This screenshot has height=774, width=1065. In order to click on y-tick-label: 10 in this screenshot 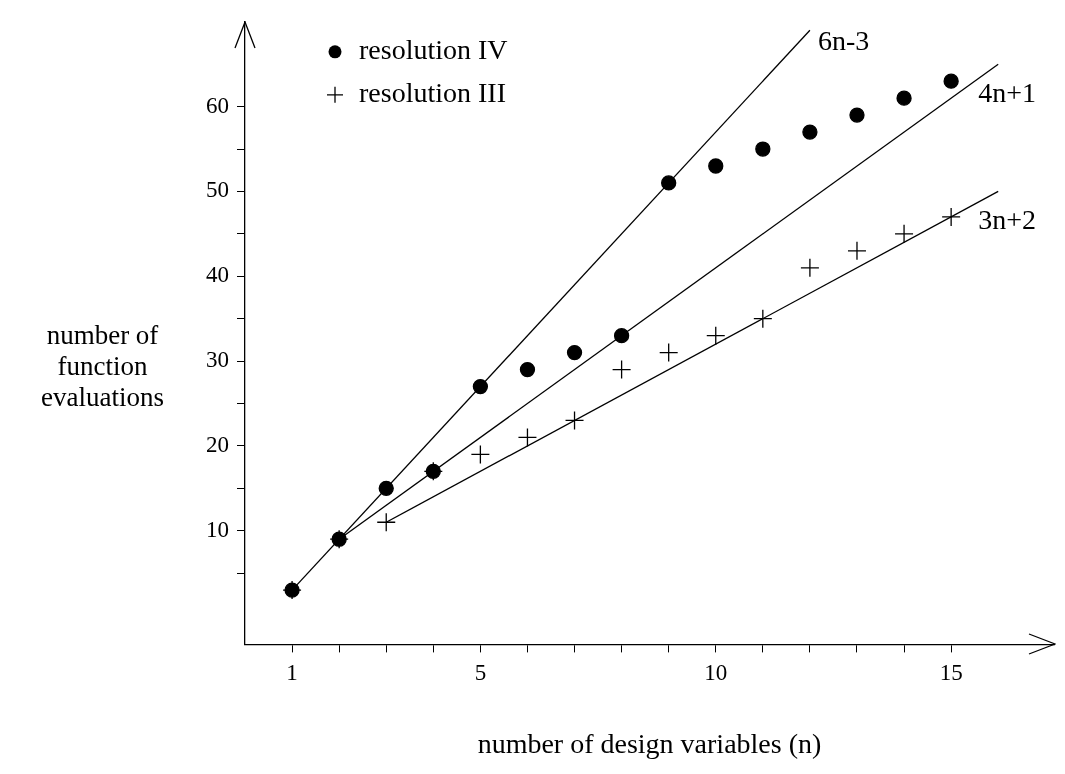, I will do `click(217, 529)`.